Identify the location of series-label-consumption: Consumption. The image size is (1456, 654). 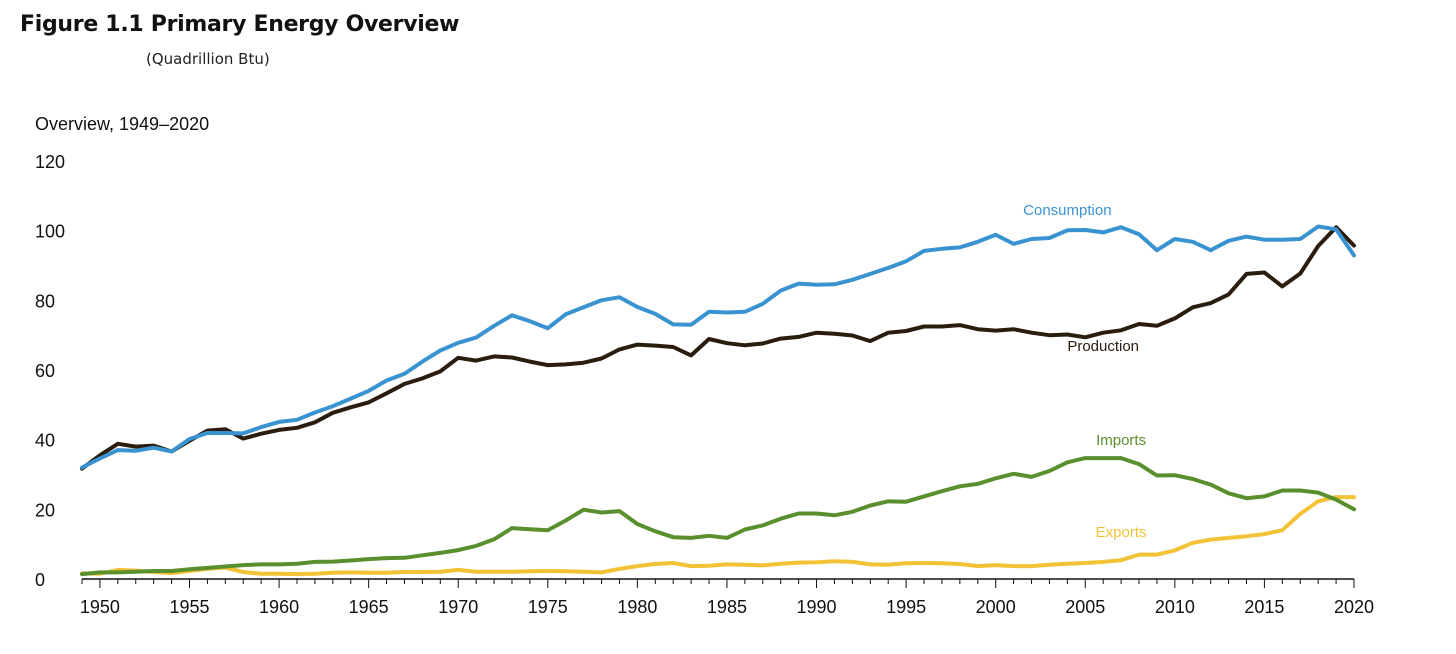
(1067, 210).